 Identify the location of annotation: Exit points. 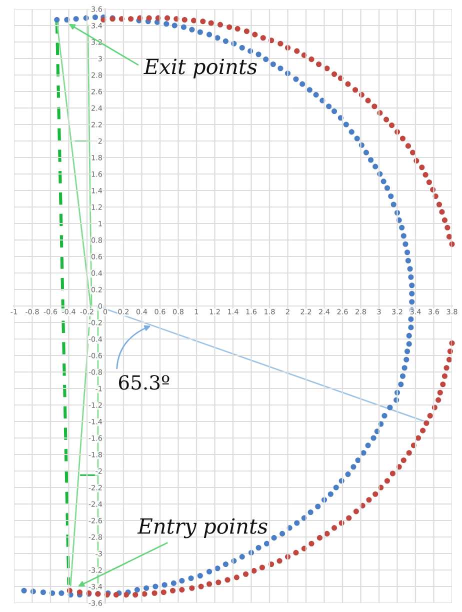
(200, 68).